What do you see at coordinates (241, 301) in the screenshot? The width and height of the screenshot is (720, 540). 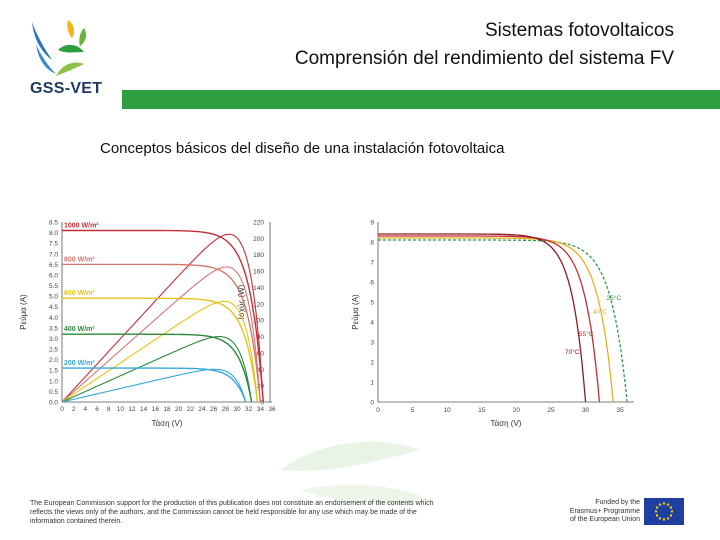 I see `y2-axis-label: Ισχύς (W)` at bounding box center [241, 301].